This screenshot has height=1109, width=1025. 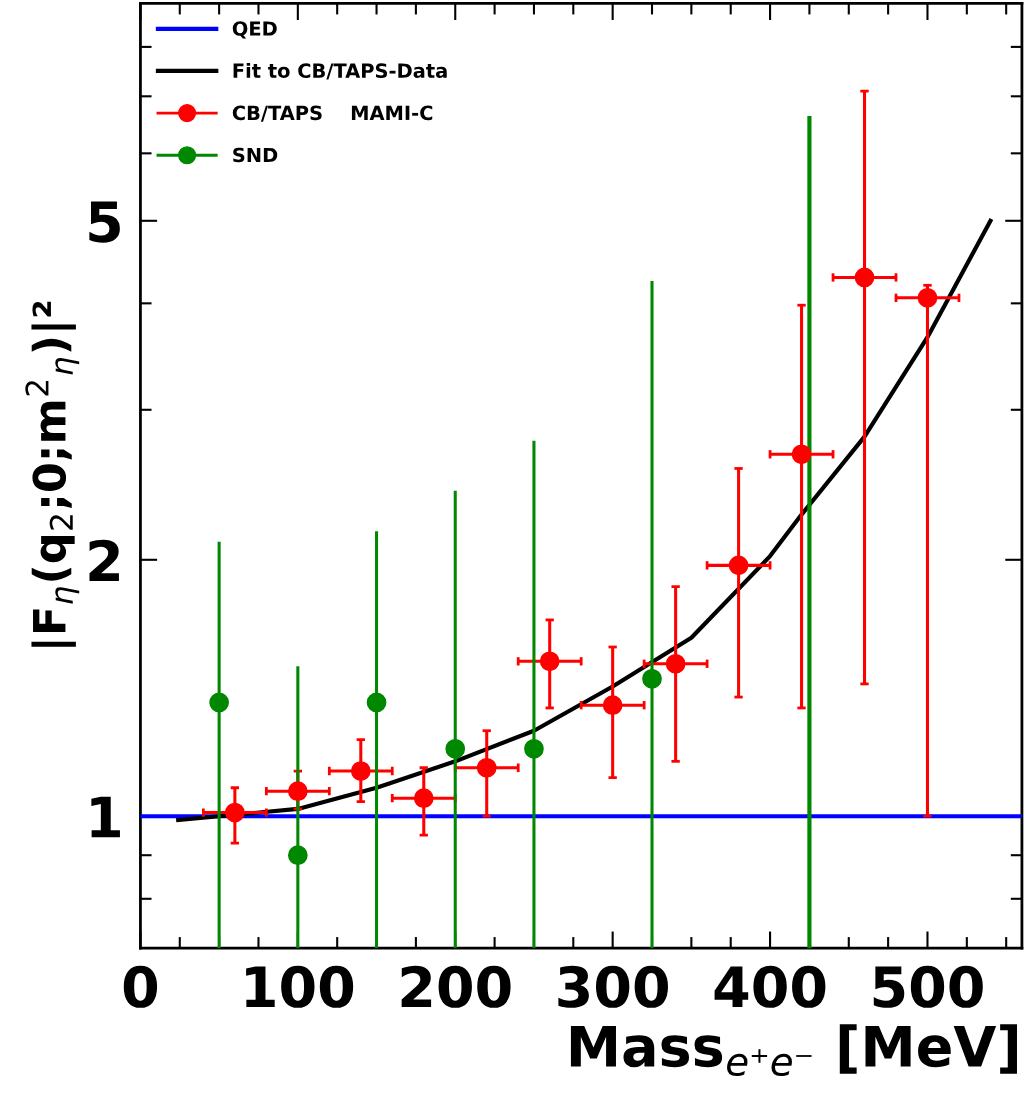 What do you see at coordinates (340, 71) in the screenshot?
I see `legend-label: Fit to CB/TAPS-Data` at bounding box center [340, 71].